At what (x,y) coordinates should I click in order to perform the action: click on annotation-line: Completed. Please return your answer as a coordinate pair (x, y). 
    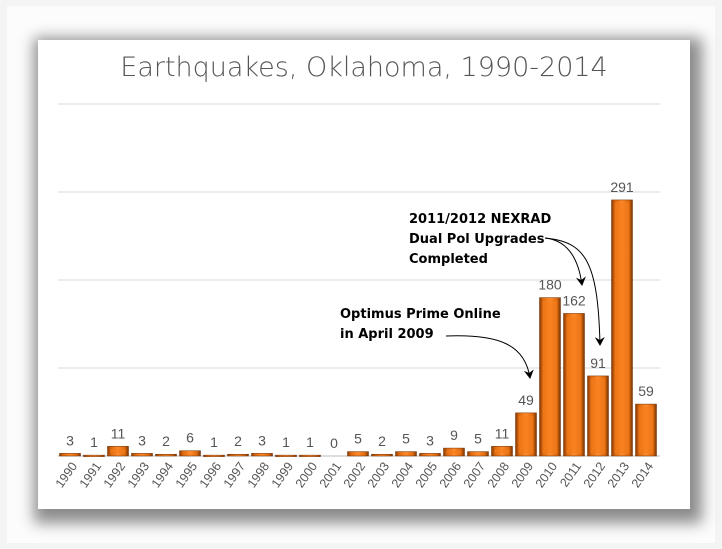
    Looking at the image, I should click on (448, 259).